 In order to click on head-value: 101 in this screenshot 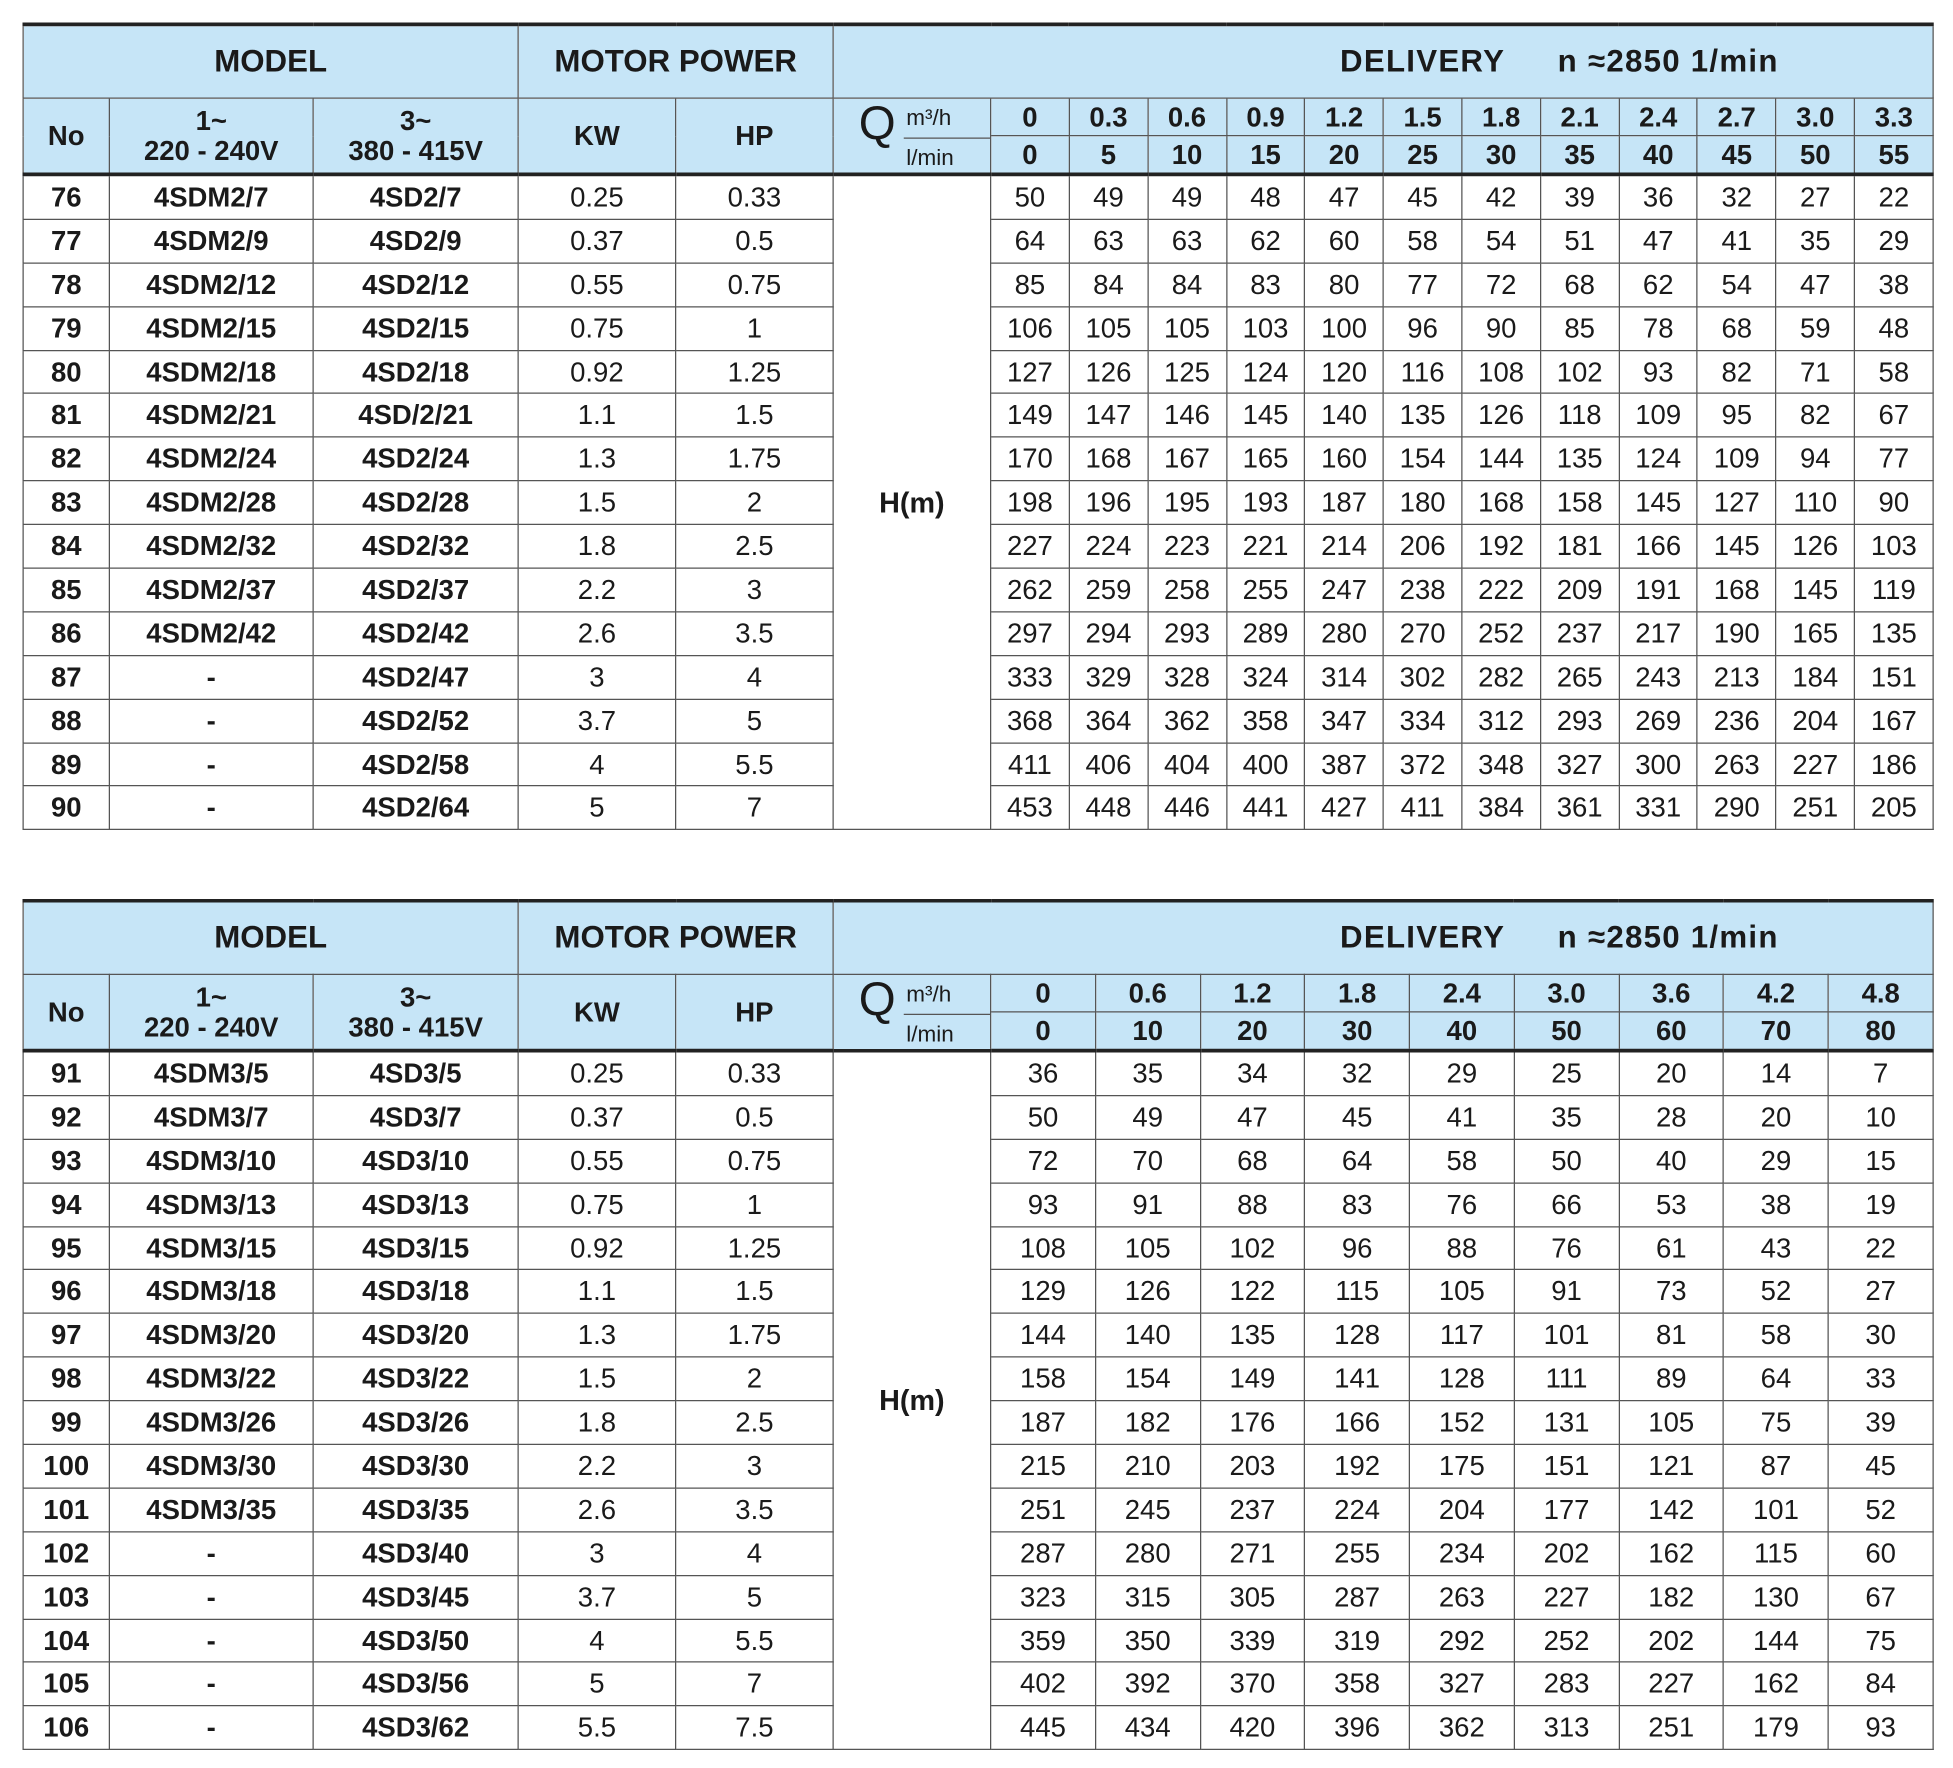, I will do `click(1566, 1335)`.